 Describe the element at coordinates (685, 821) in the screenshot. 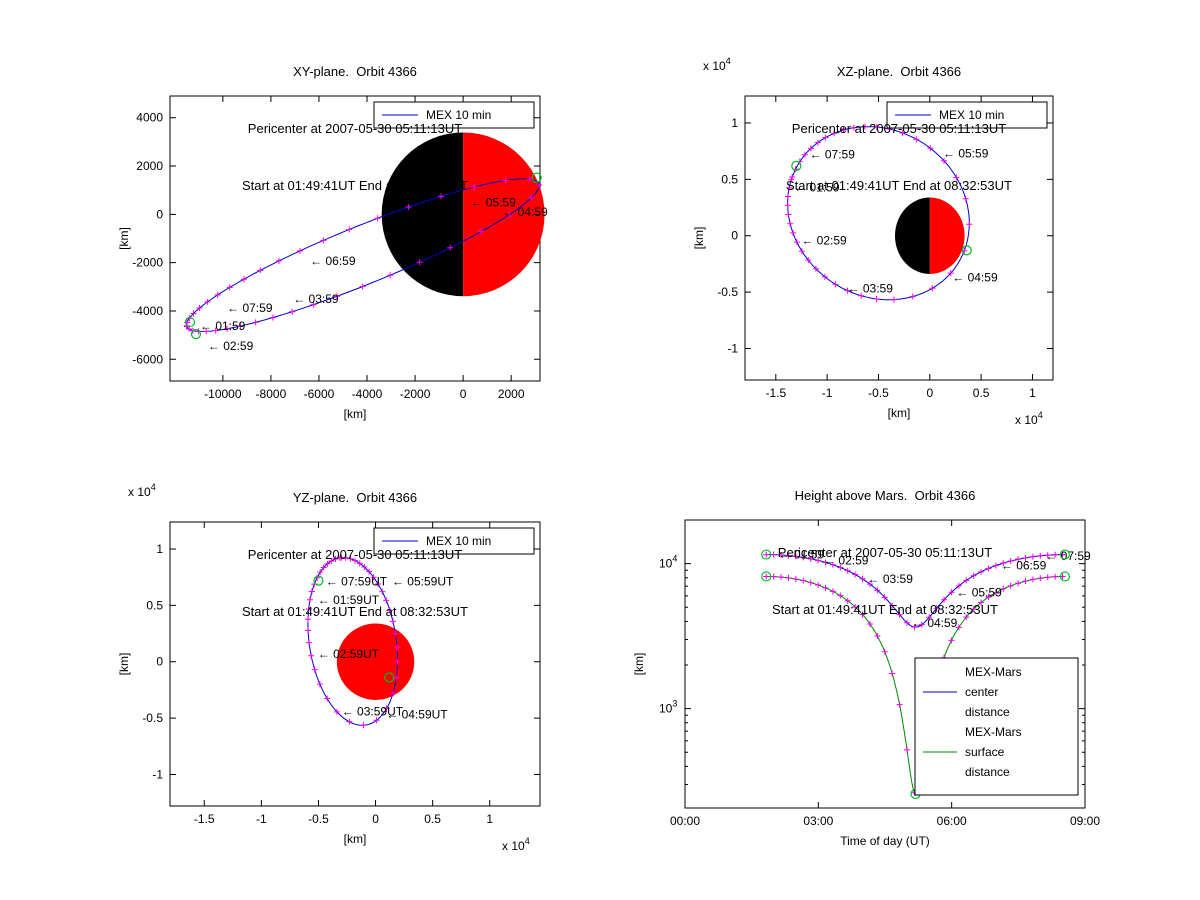

I see `x-tick-label: 00:00` at that location.